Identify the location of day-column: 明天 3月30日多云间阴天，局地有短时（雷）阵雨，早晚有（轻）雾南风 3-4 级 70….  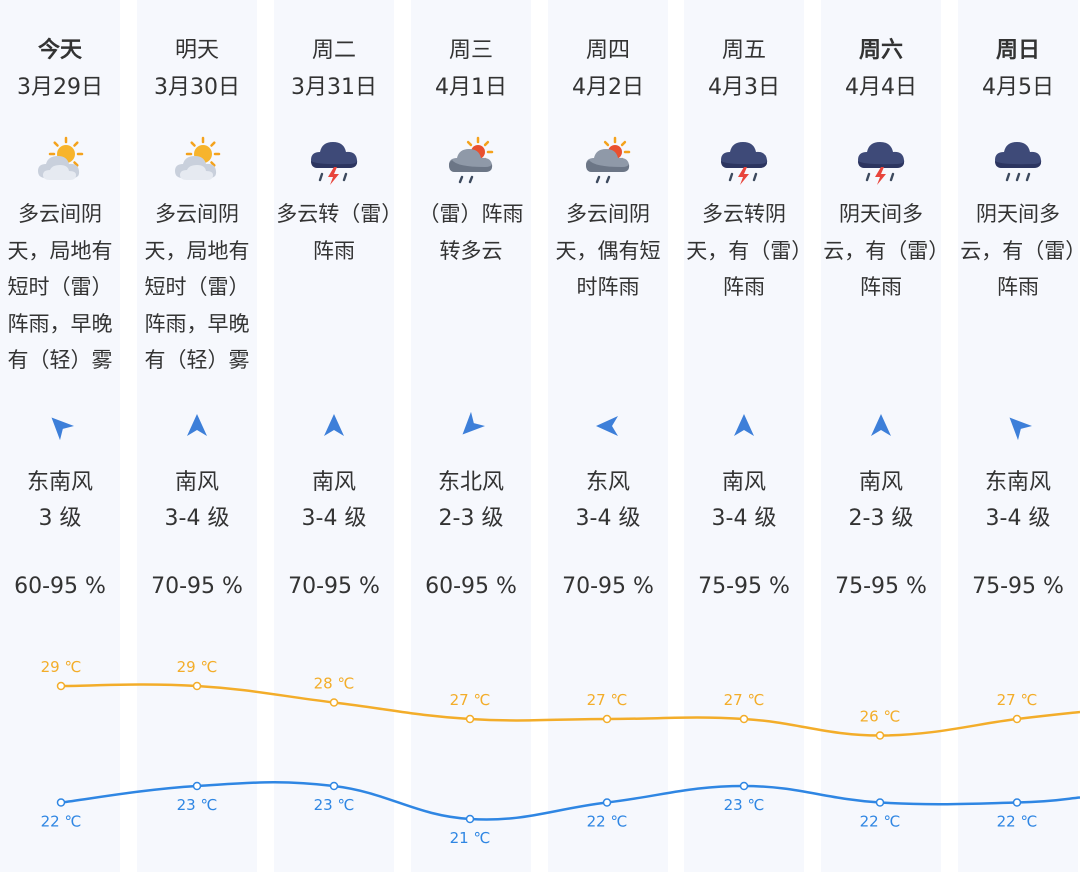
(197, 436).